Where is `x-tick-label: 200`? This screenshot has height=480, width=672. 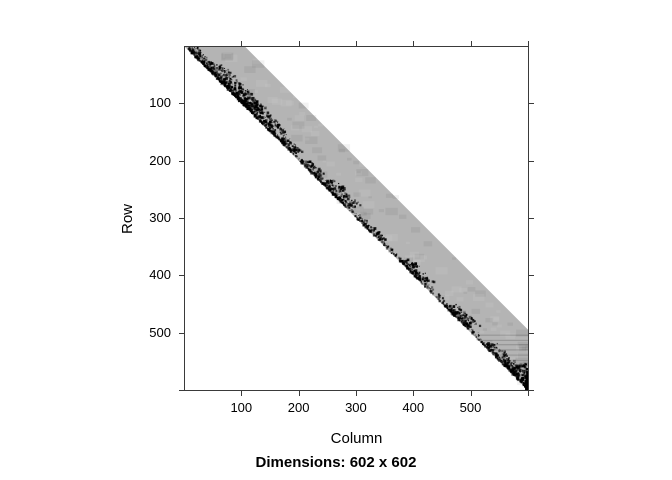
x-tick-label: 200 is located at coordinates (298, 407).